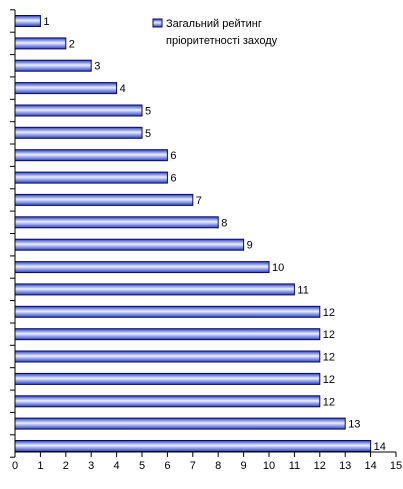  I want to click on x-tick-label: 9, so click(244, 466).